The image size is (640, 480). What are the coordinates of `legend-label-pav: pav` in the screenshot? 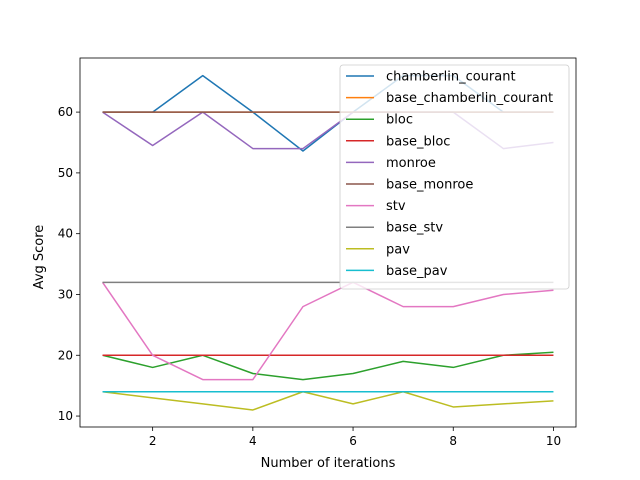 It's located at (398, 249).